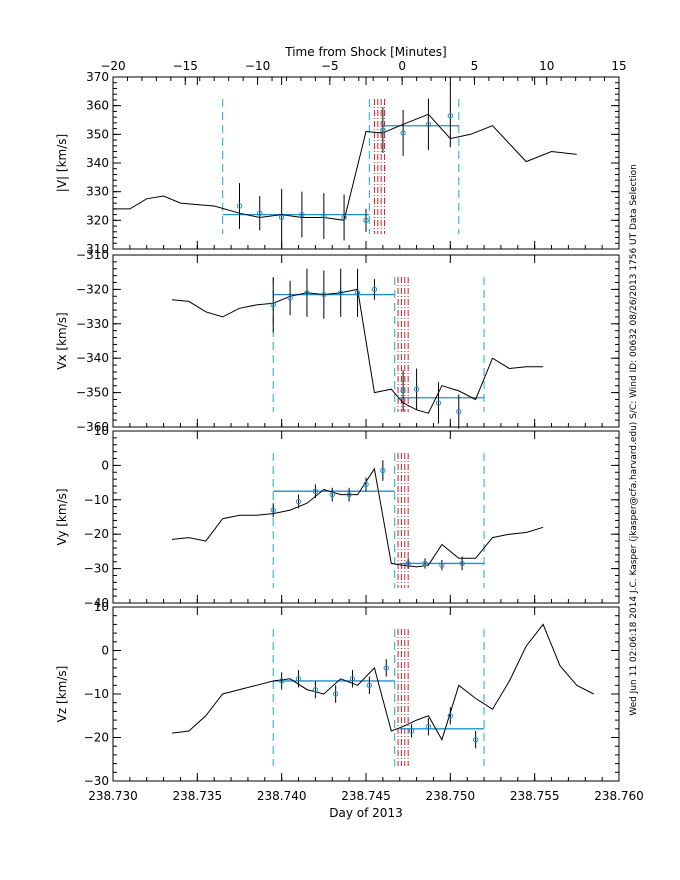  I want to click on y-tick-label: −310, so click(92, 255).